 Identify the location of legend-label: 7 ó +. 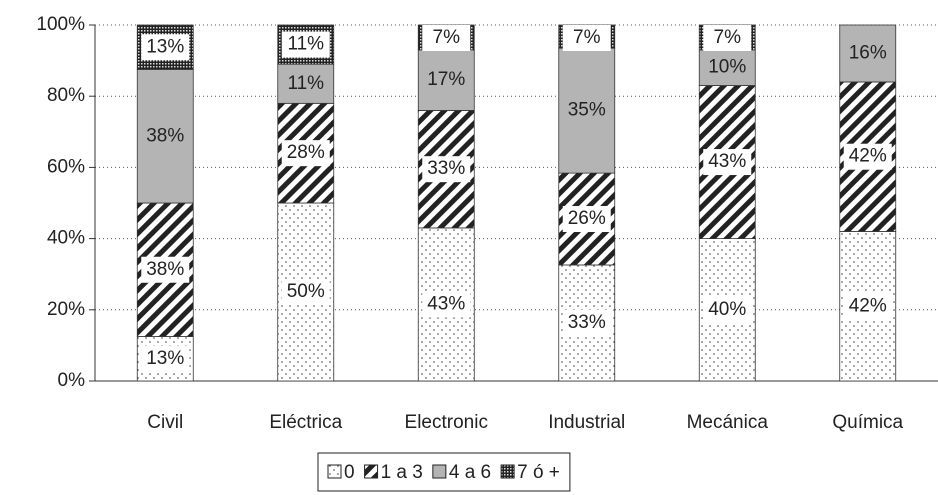
(538, 472).